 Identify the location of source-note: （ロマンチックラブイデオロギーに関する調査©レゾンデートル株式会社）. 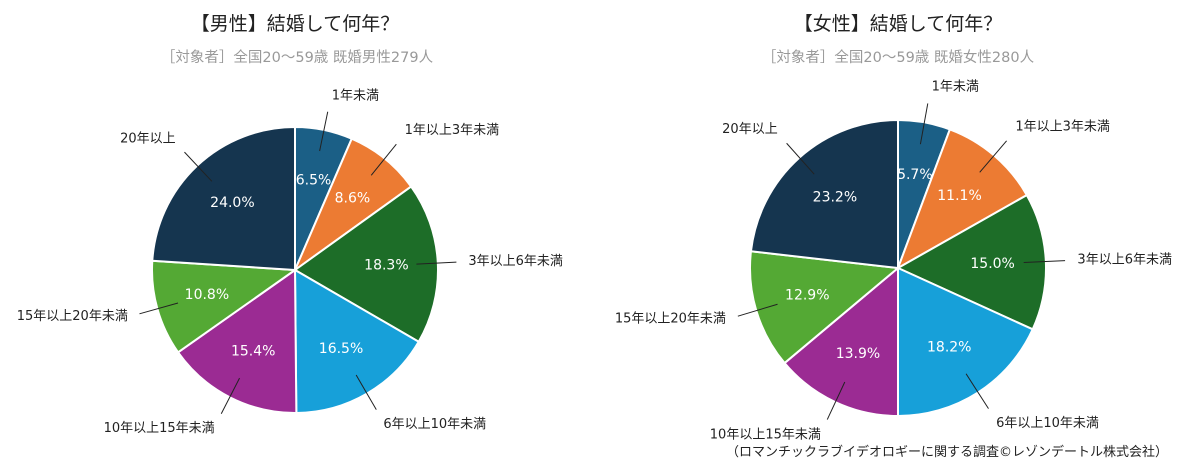
(947, 452).